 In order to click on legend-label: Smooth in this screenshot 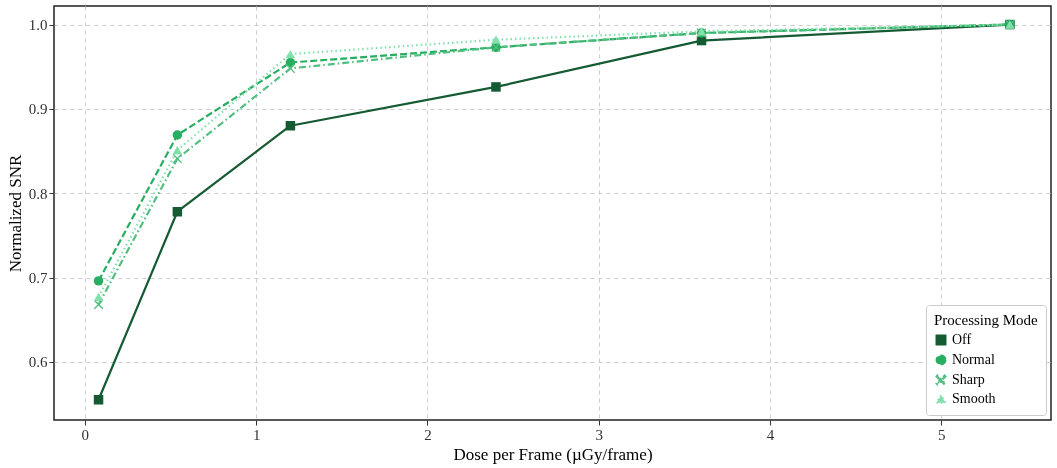, I will do `click(974, 398)`.